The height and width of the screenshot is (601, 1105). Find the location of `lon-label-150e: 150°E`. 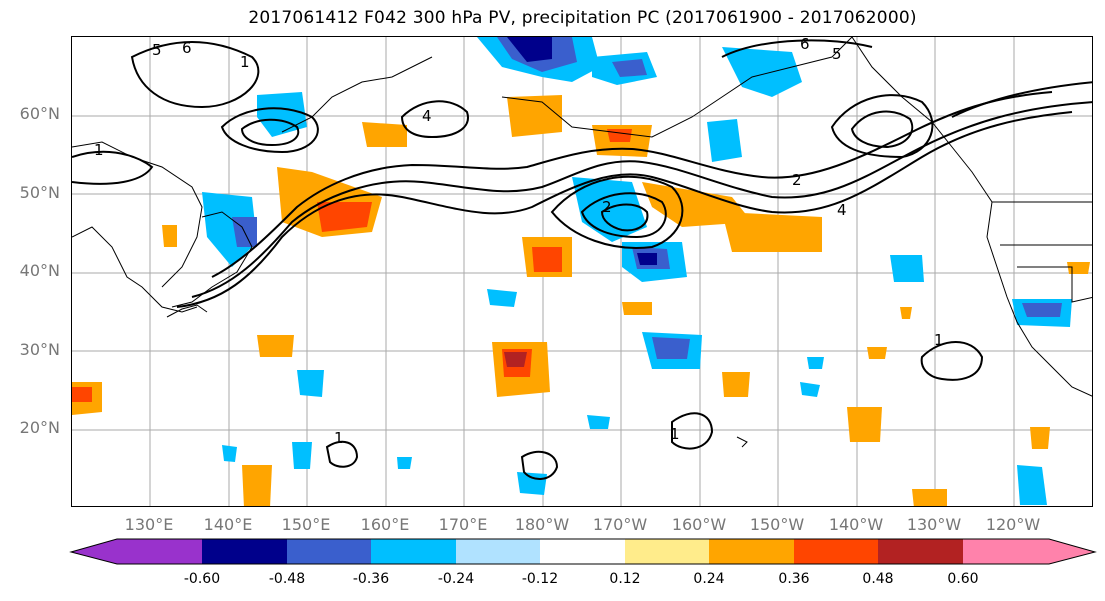

lon-label-150e: 150°E is located at coordinates (306, 524).